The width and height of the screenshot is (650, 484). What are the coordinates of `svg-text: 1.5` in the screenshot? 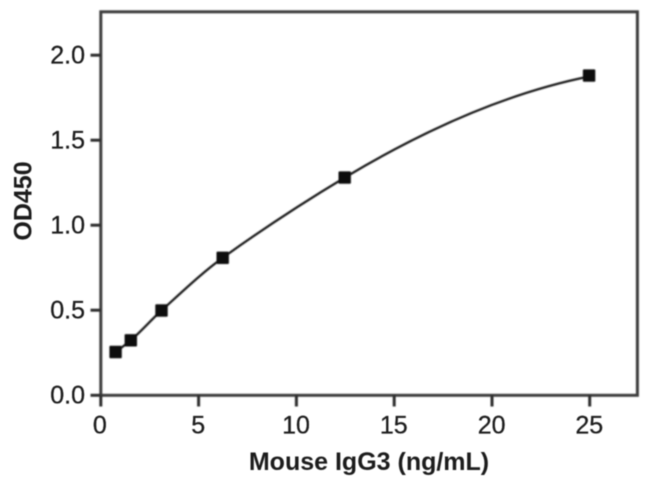 It's located at (67, 141).